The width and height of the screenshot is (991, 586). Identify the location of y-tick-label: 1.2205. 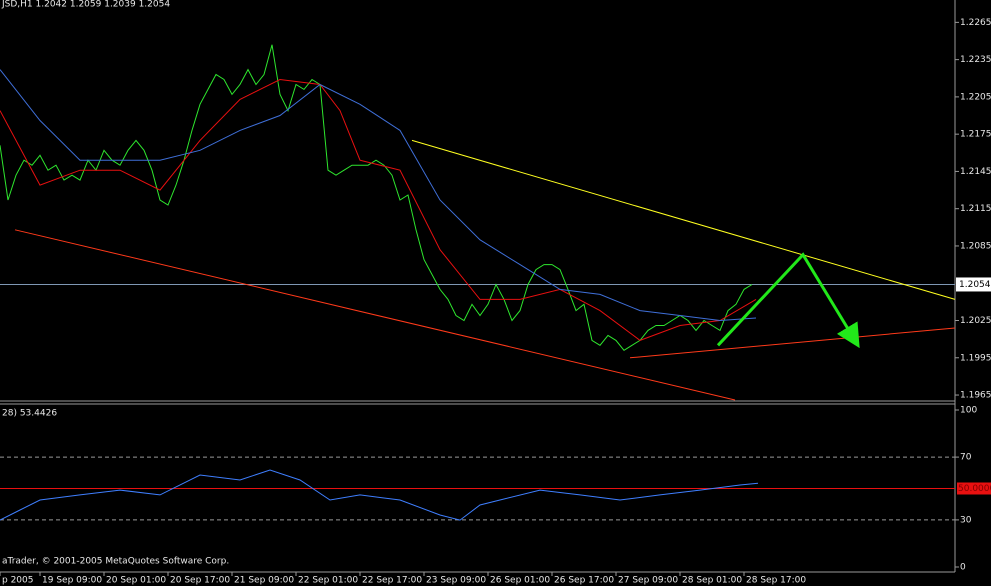
(975, 97).